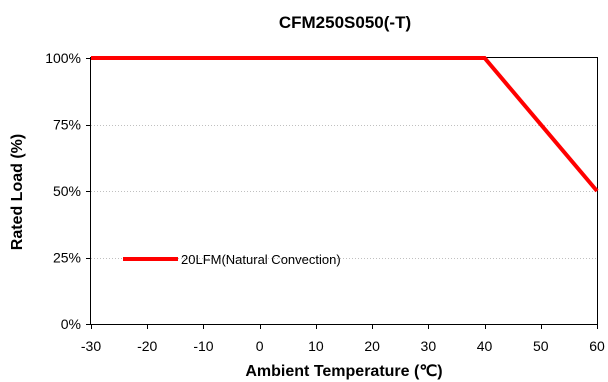 The image size is (608, 382). I want to click on y-tick-label: 100%, so click(63, 58).